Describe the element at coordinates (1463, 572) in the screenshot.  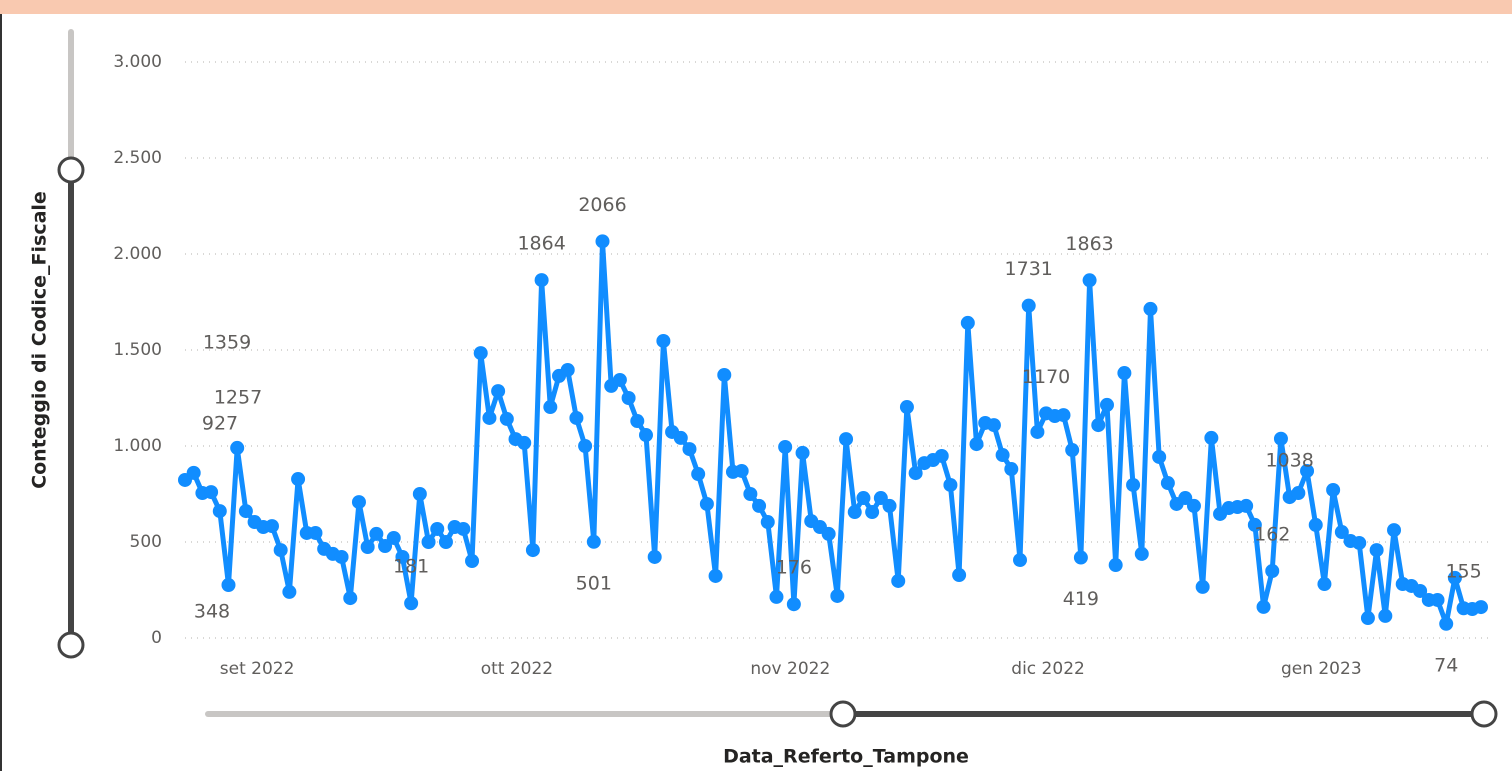
I see `data-label: 155` at that location.